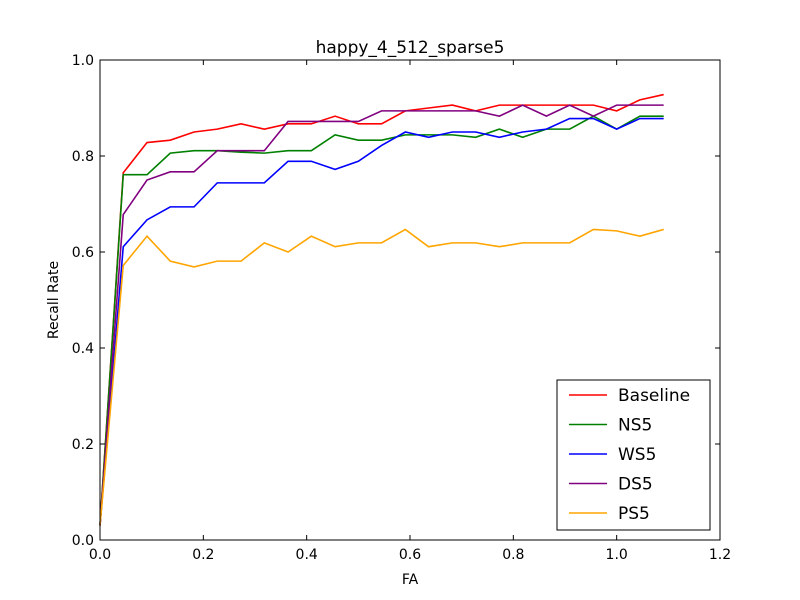 The height and width of the screenshot is (600, 800). I want to click on legend-label-ns5: NS5, so click(635, 426).